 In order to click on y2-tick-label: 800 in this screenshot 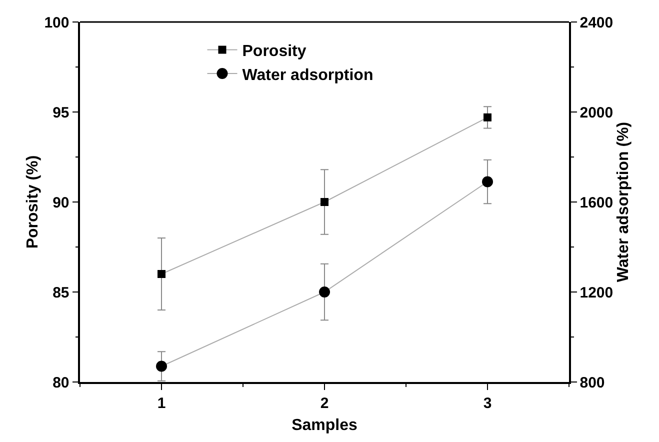, I will do `click(592, 383)`.